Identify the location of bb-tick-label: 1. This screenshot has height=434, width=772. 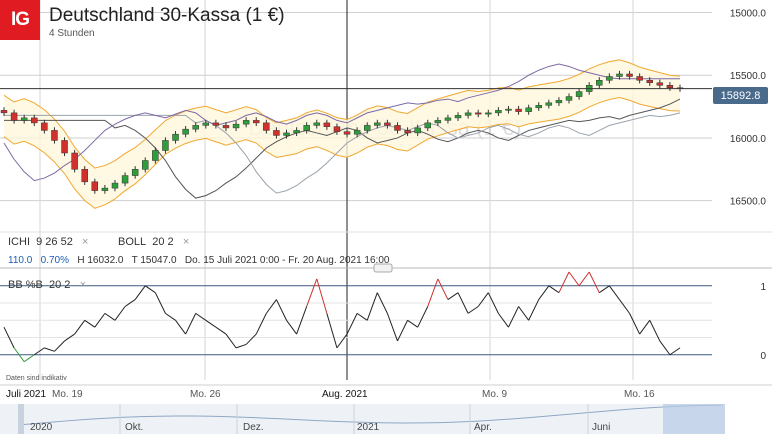
(763, 287).